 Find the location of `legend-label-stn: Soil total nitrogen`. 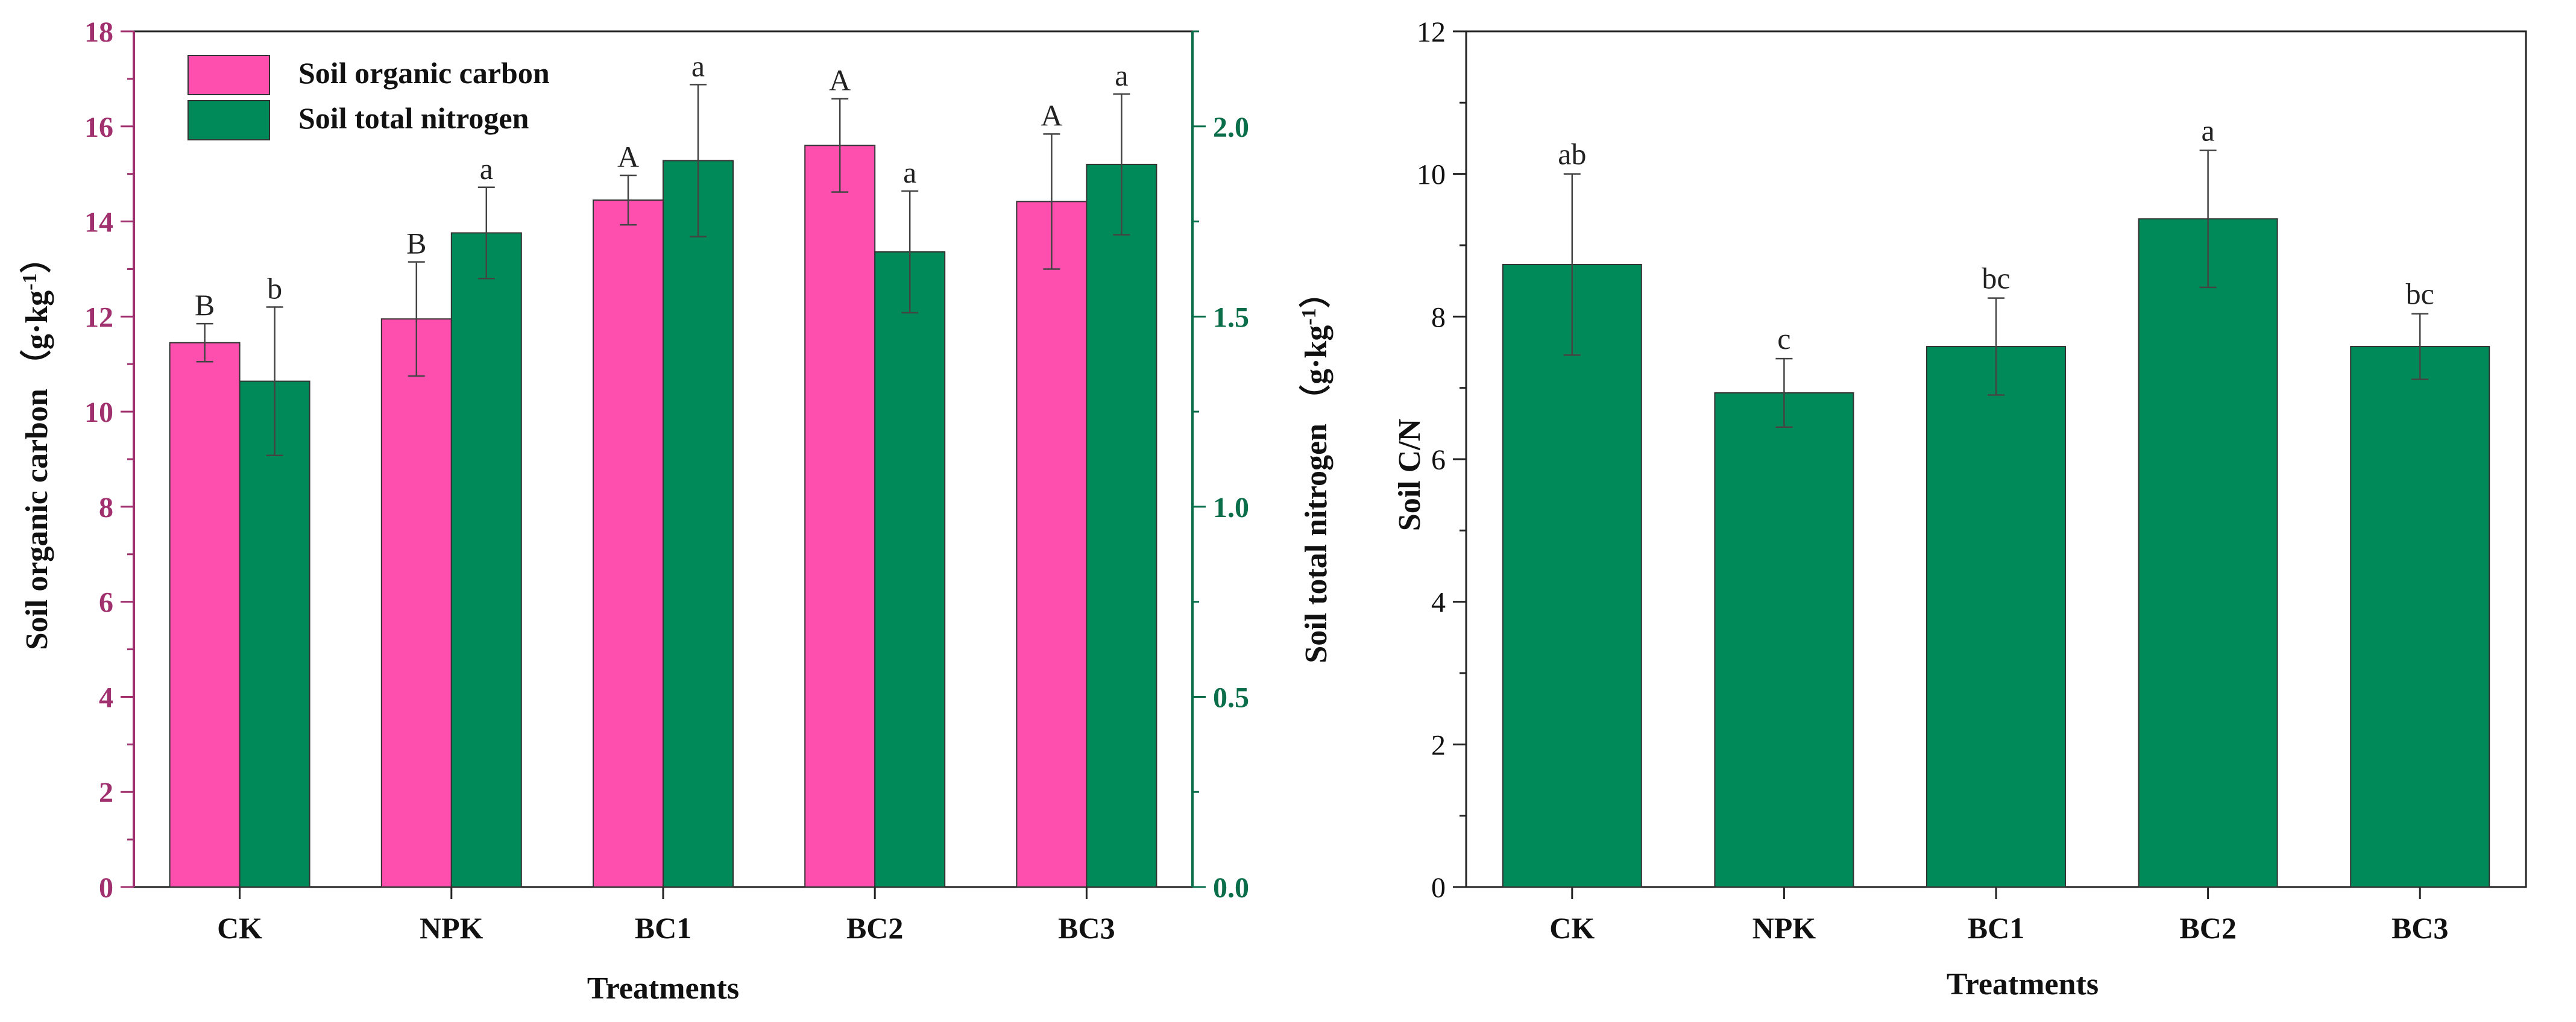

legend-label-stn: Soil total nitrogen is located at coordinates (413, 118).